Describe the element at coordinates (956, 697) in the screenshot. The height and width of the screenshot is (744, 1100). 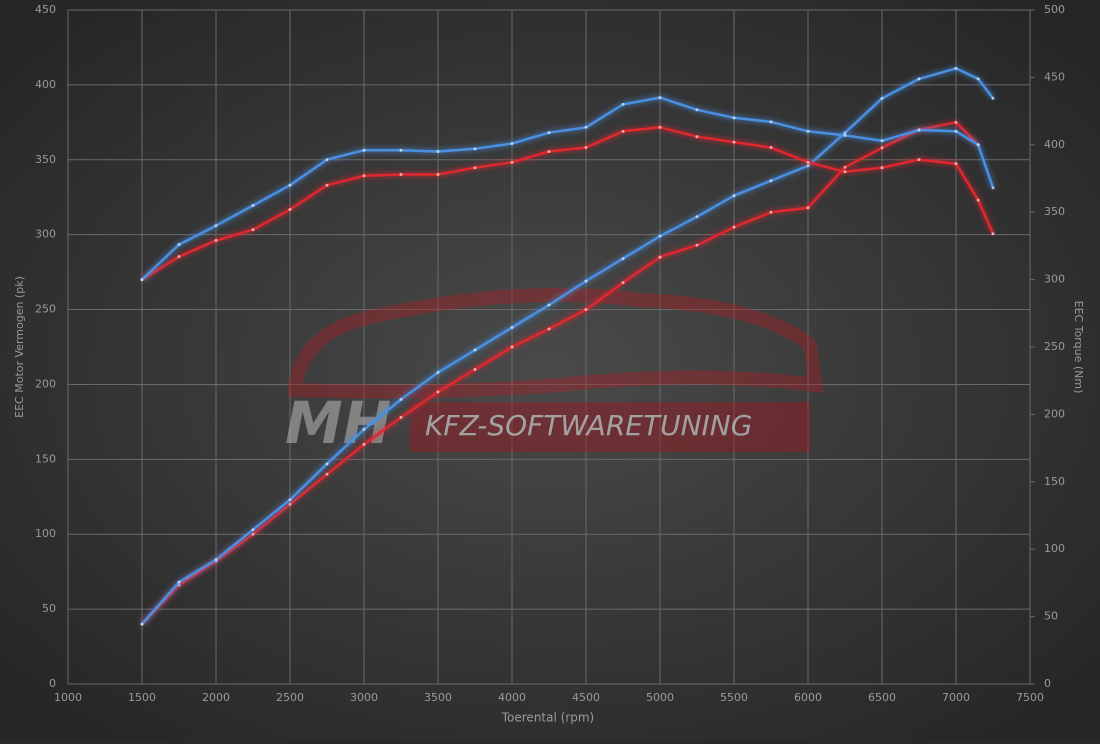
I see `x-tick-label: 7000` at that location.